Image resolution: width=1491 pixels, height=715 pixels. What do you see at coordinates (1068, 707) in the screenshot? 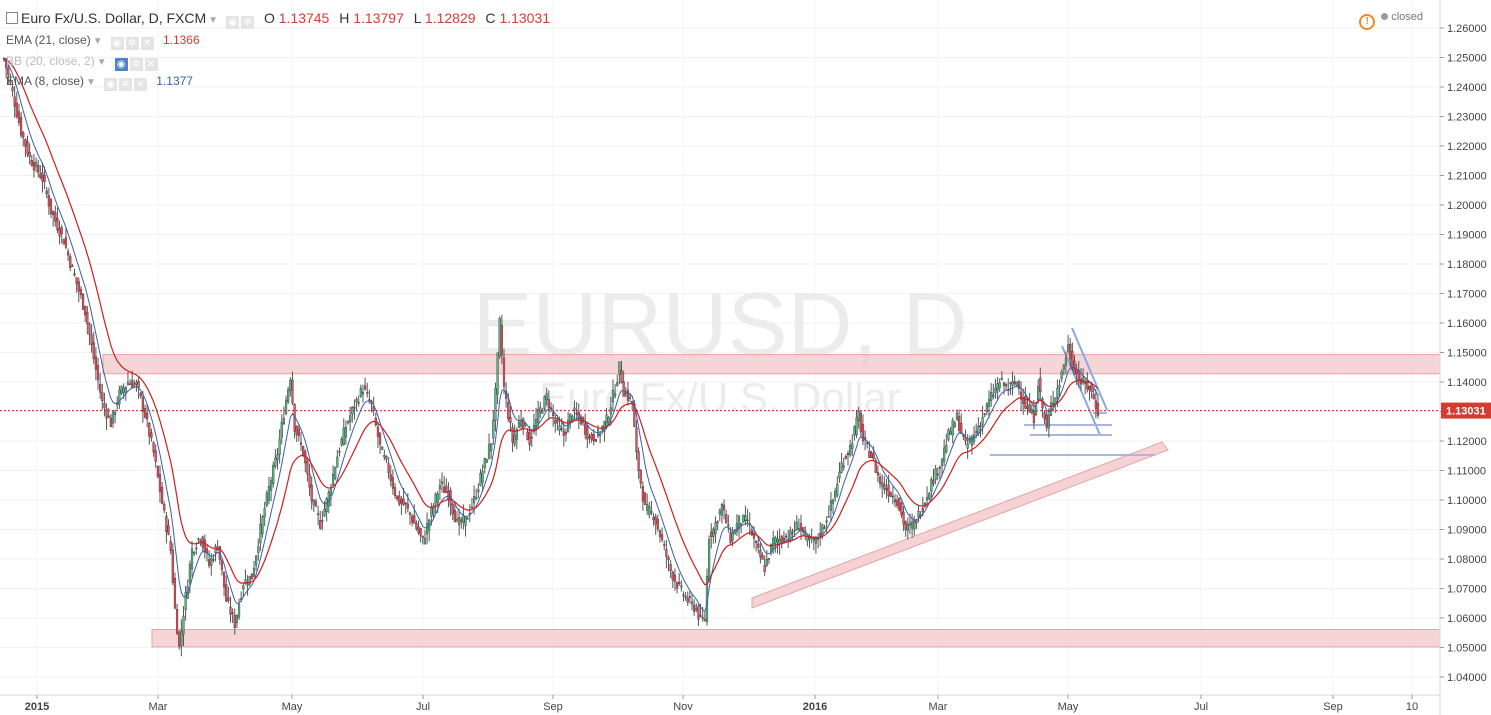
I see `time-tick-label: May` at bounding box center [1068, 707].